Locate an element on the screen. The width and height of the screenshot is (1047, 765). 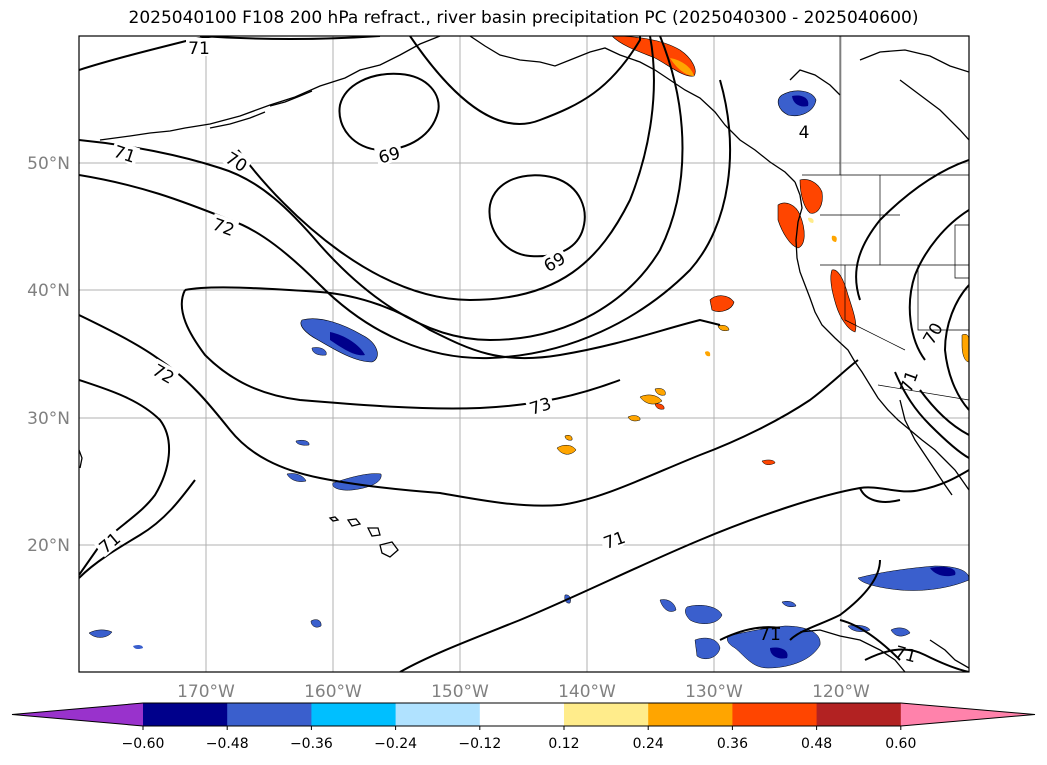
lon-axis: 170°W 160°W 150°W 140°W 130°W 120°W is located at coordinates (523, 692).